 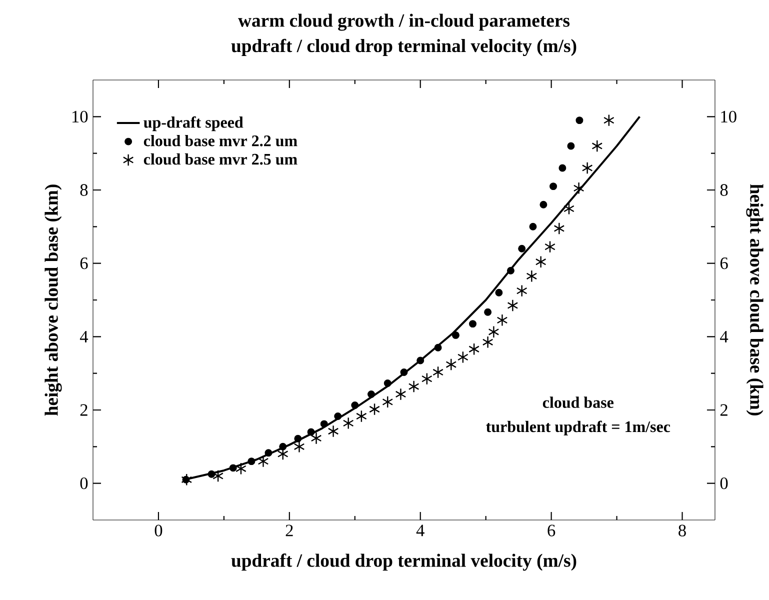 What do you see at coordinates (724, 483) in the screenshot?
I see `y2-tick-label: 0` at bounding box center [724, 483].